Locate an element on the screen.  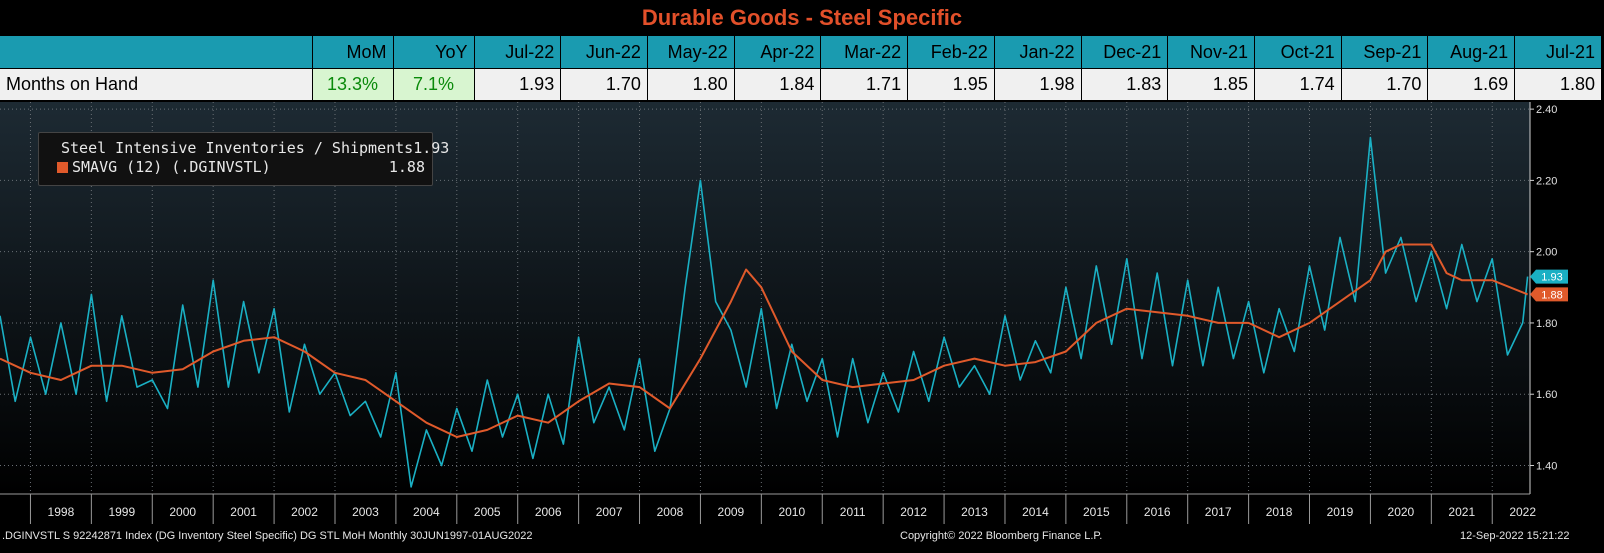
y-tick-label: 2.40 is located at coordinates (1546, 110).